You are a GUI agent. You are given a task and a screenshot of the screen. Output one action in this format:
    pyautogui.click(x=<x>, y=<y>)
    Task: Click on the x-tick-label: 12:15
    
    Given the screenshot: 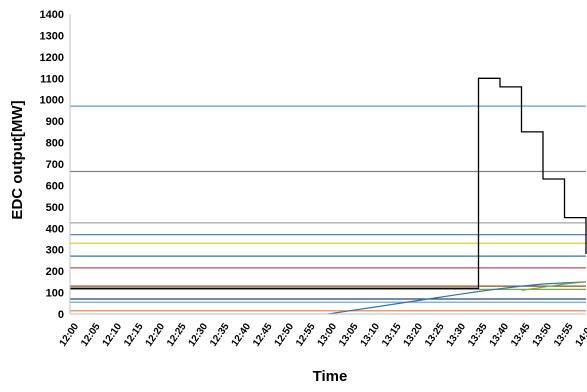 What is the action you would take?
    pyautogui.click(x=134, y=335)
    